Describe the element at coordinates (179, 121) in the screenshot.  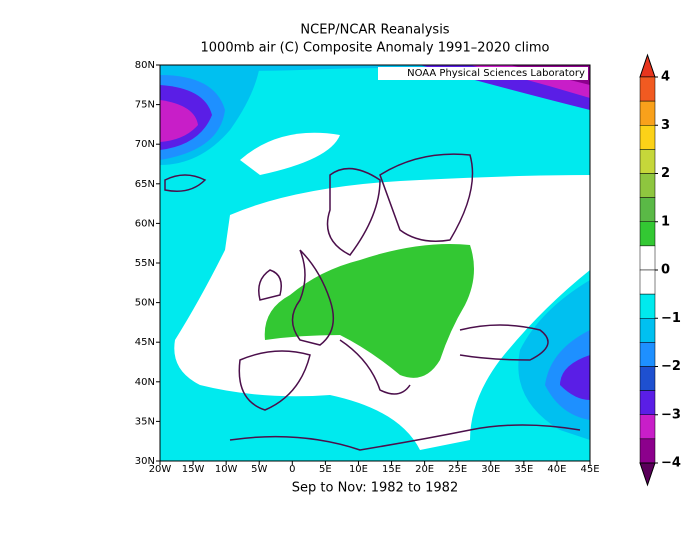
I see `field-magenta` at that location.